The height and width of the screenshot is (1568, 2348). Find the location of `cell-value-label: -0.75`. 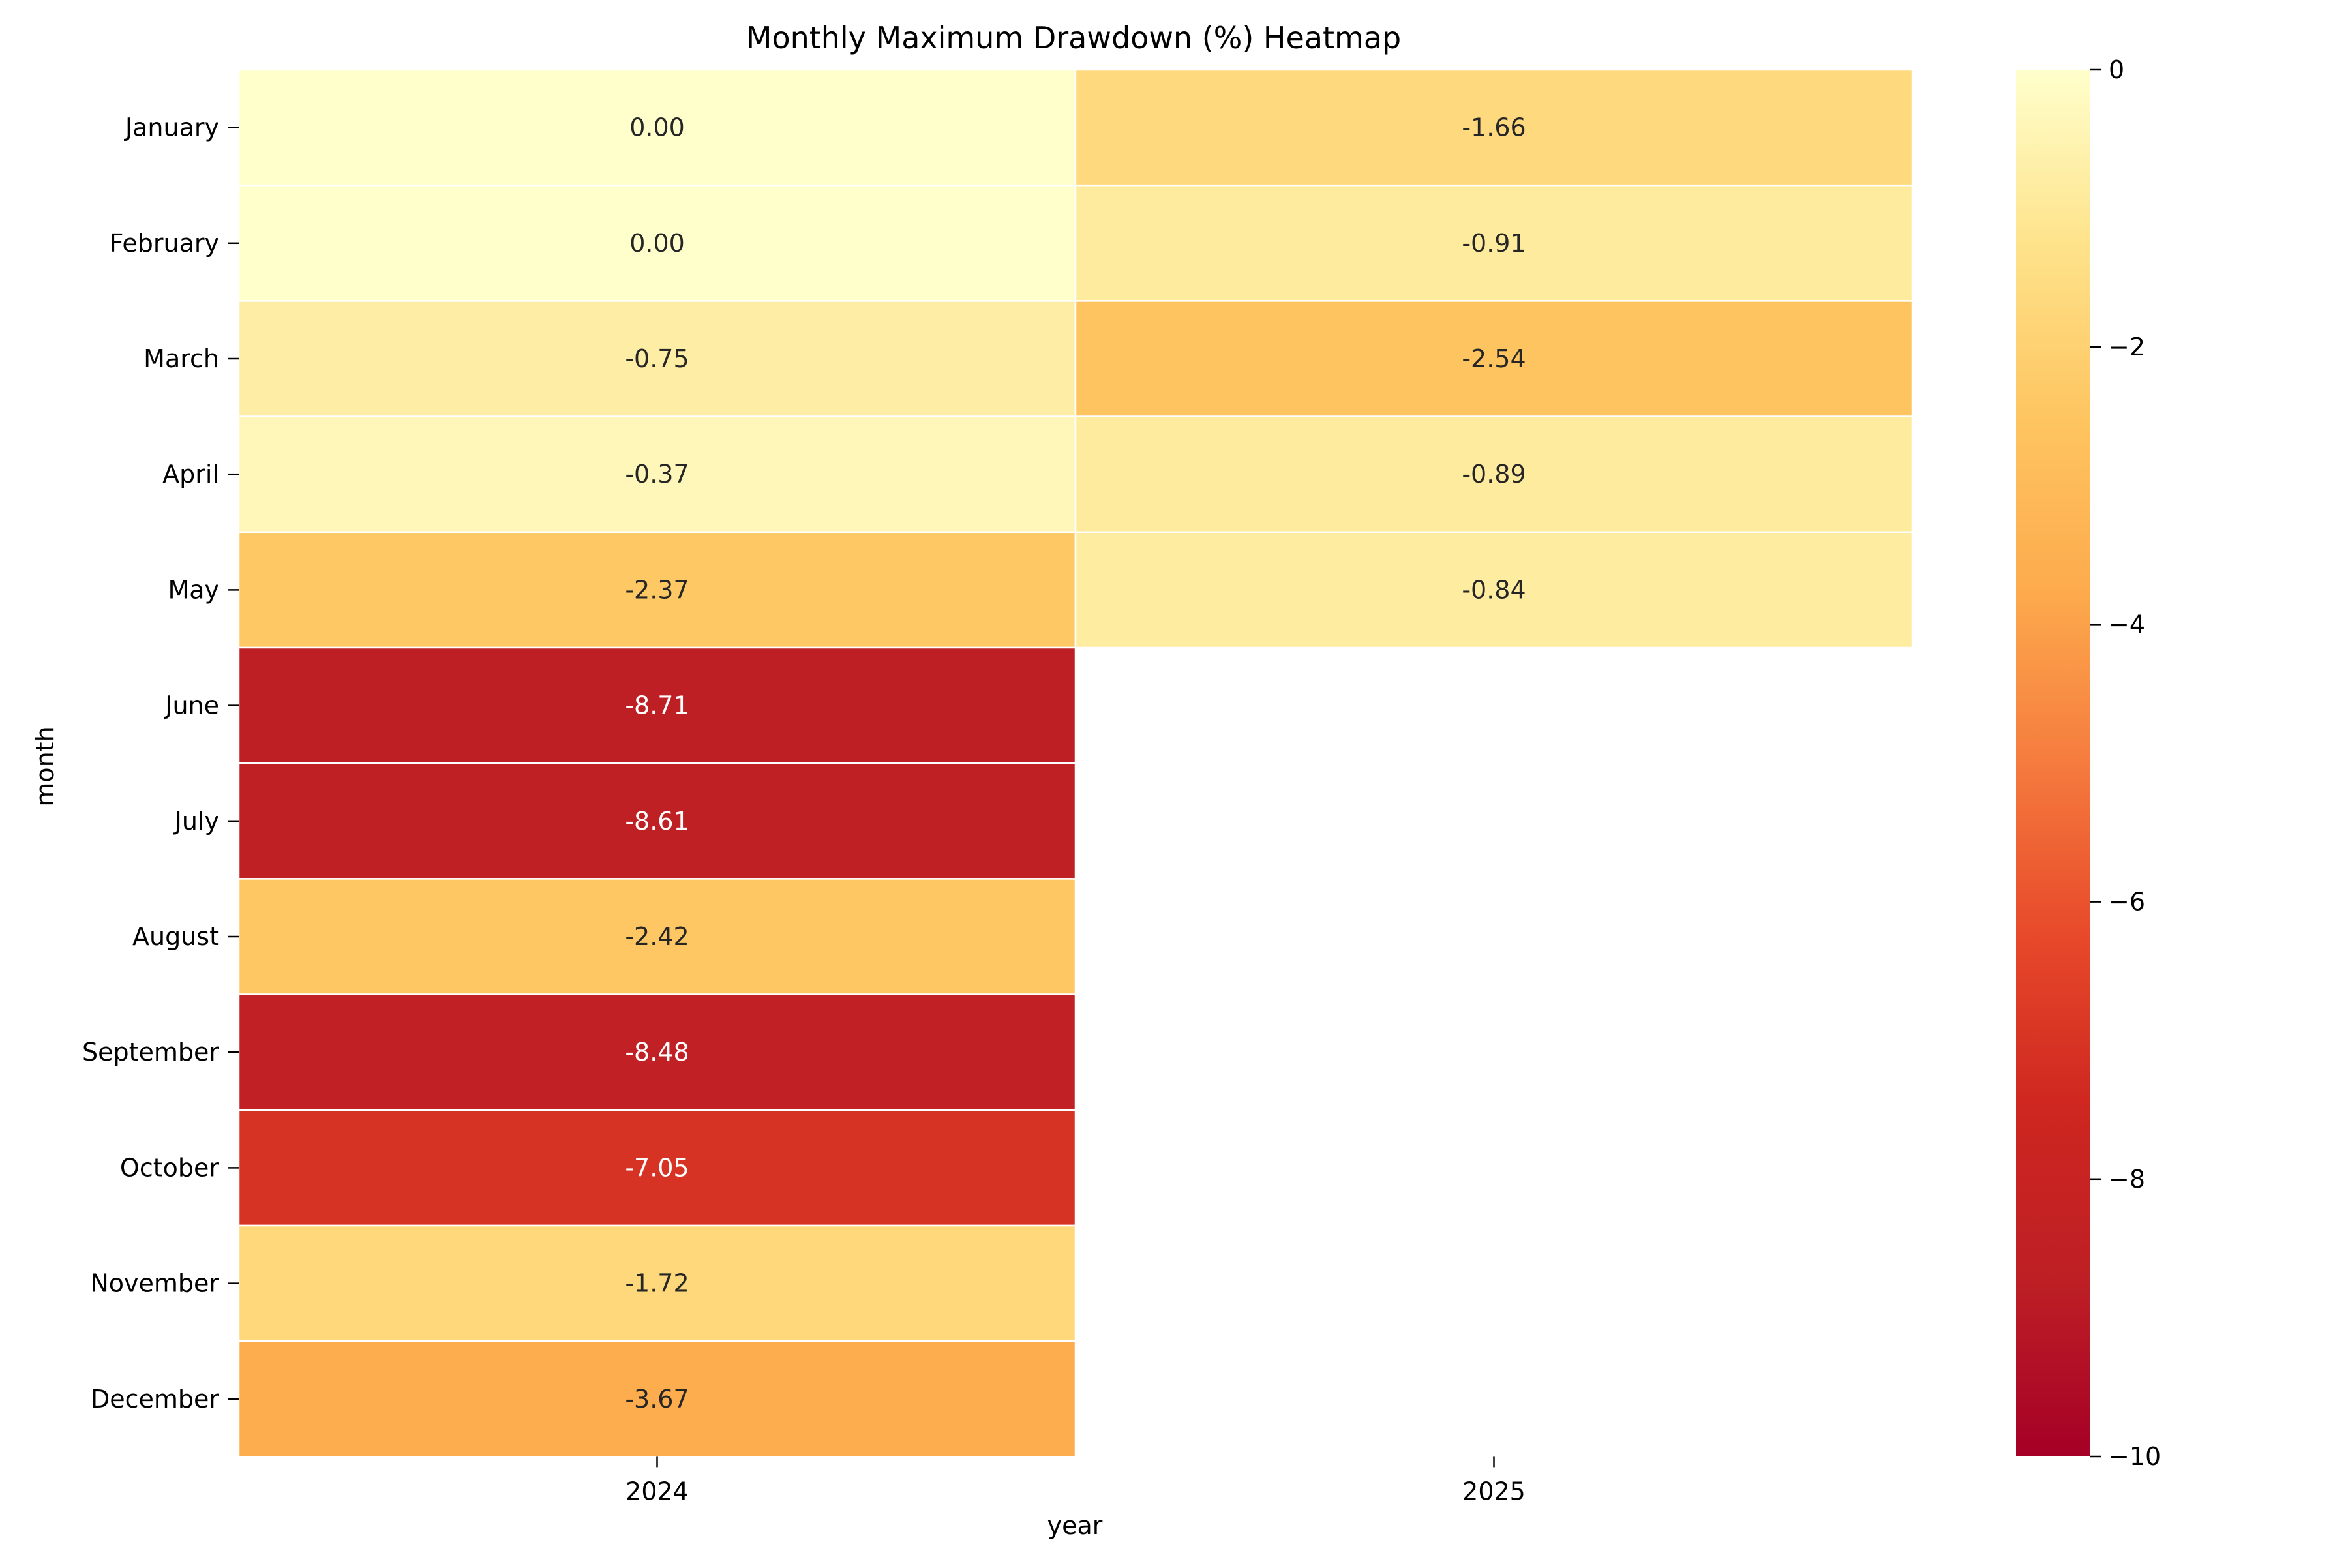

cell-value-label: -0.75 is located at coordinates (657, 358).